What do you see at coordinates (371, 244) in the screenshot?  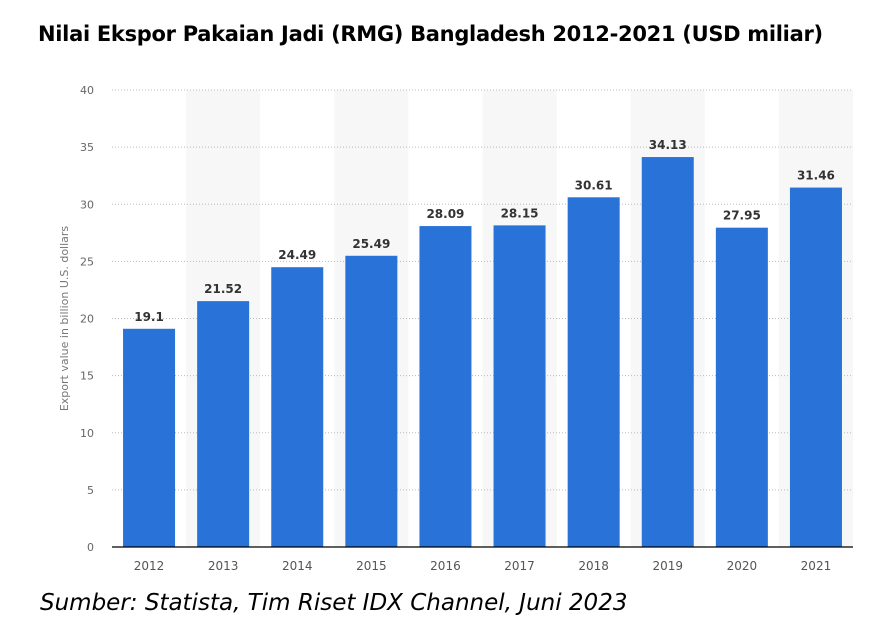 I see `data-label: 25.49` at bounding box center [371, 244].